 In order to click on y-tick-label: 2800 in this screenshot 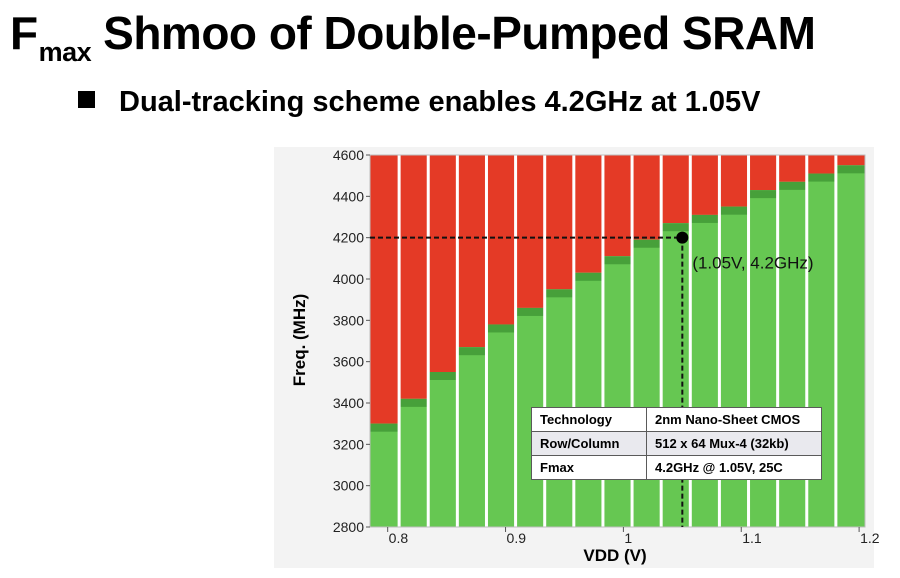, I will do `click(348, 527)`.